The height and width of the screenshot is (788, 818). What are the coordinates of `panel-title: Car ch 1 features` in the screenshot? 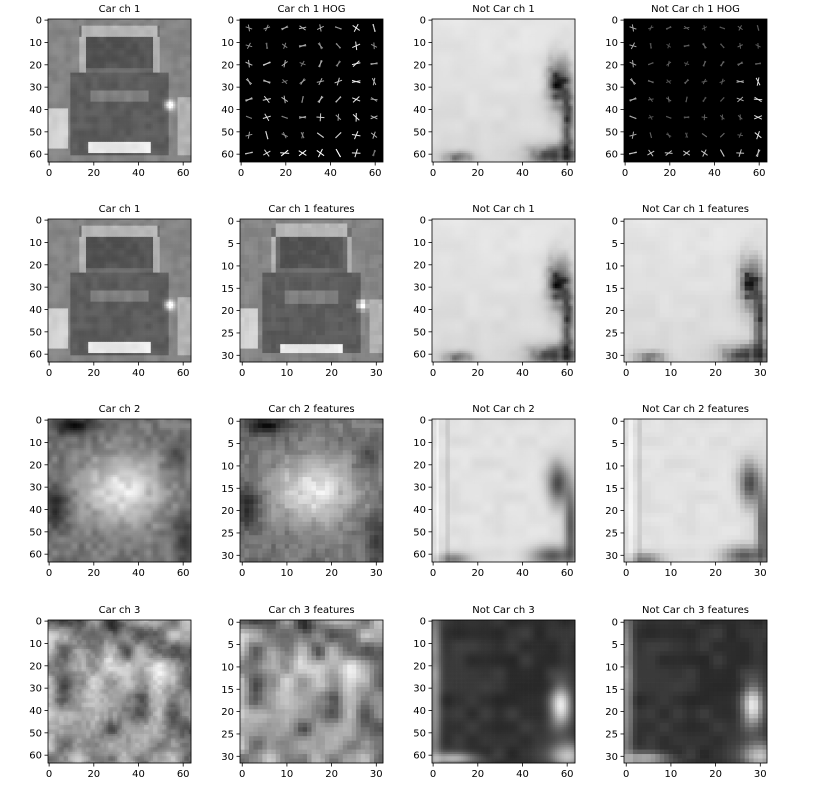 It's located at (311, 209).